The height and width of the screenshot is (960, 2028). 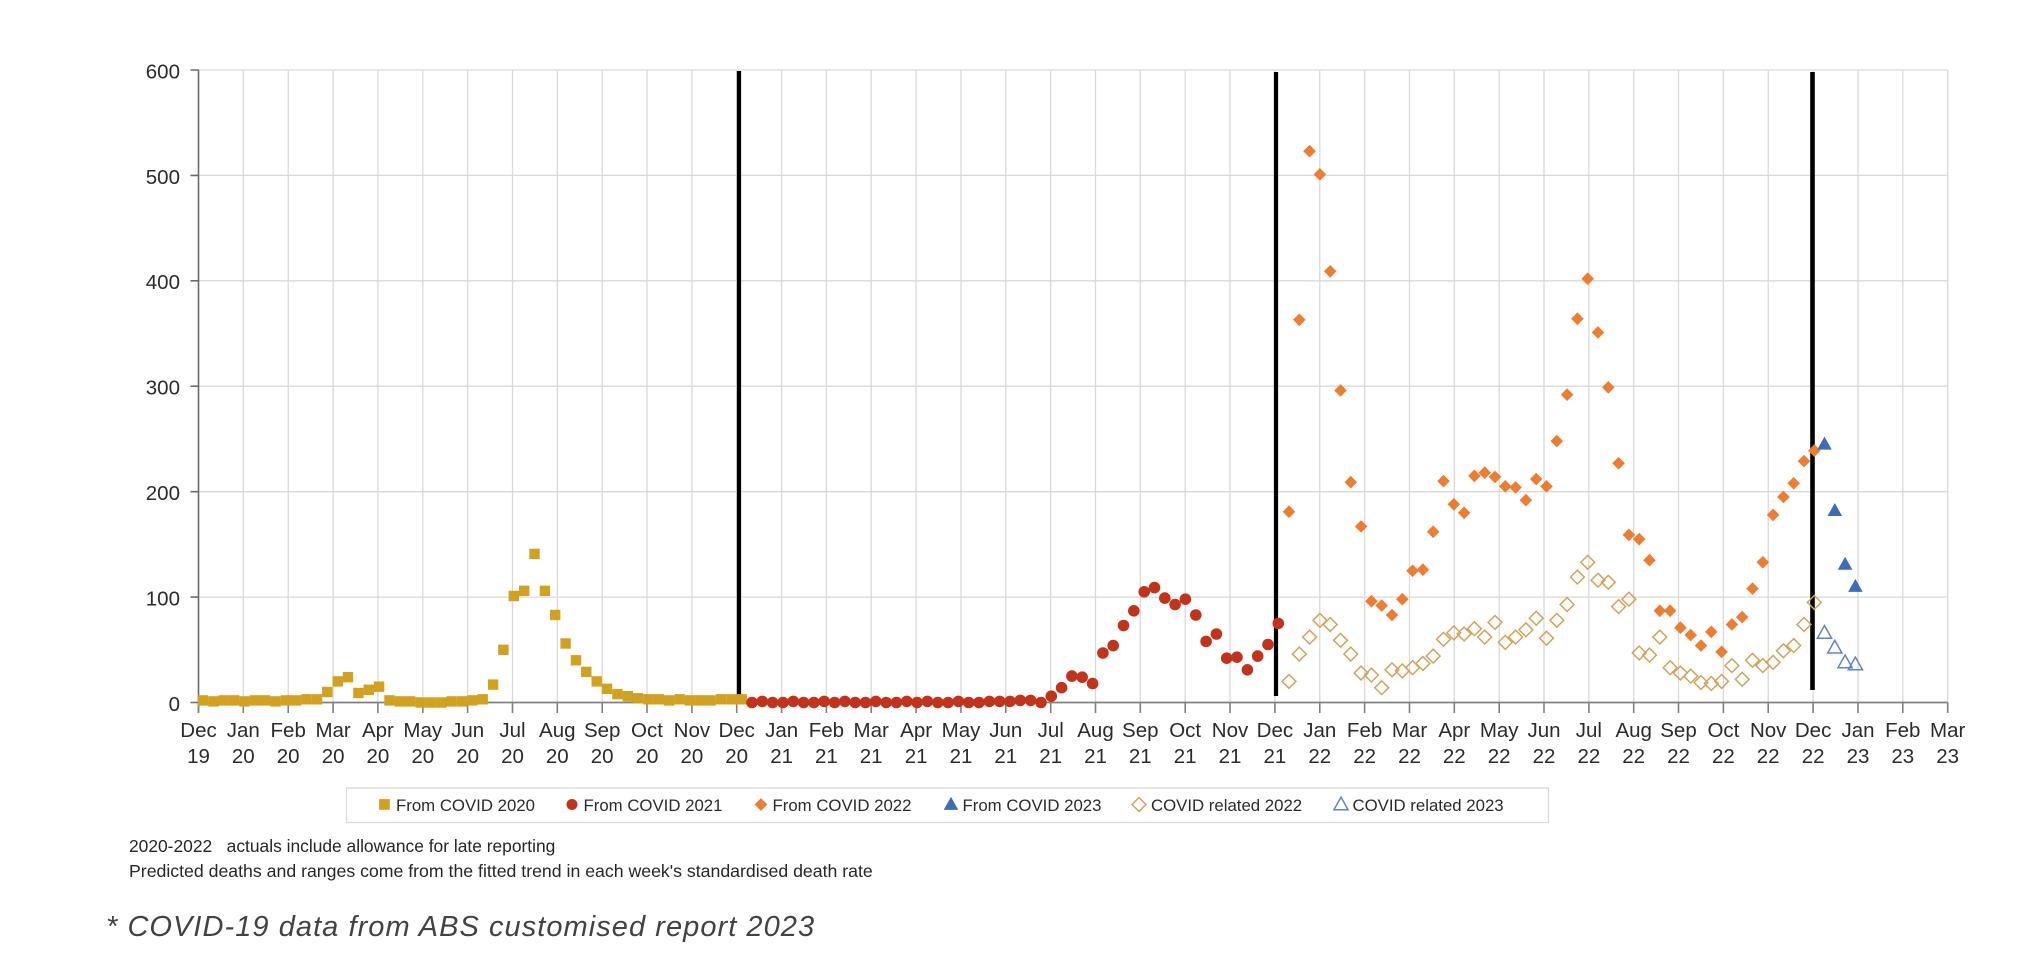 What do you see at coordinates (163, 388) in the screenshot?
I see `svg-text: 300` at bounding box center [163, 388].